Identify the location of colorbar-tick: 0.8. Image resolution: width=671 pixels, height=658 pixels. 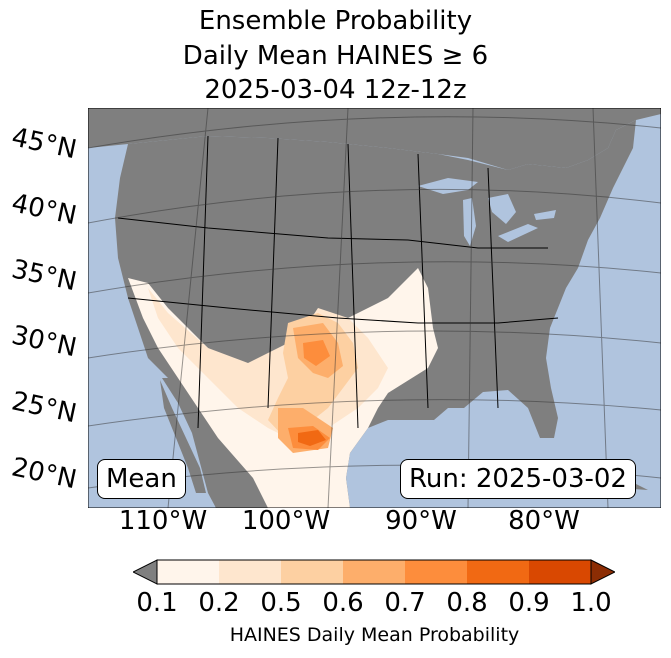
(467, 603).